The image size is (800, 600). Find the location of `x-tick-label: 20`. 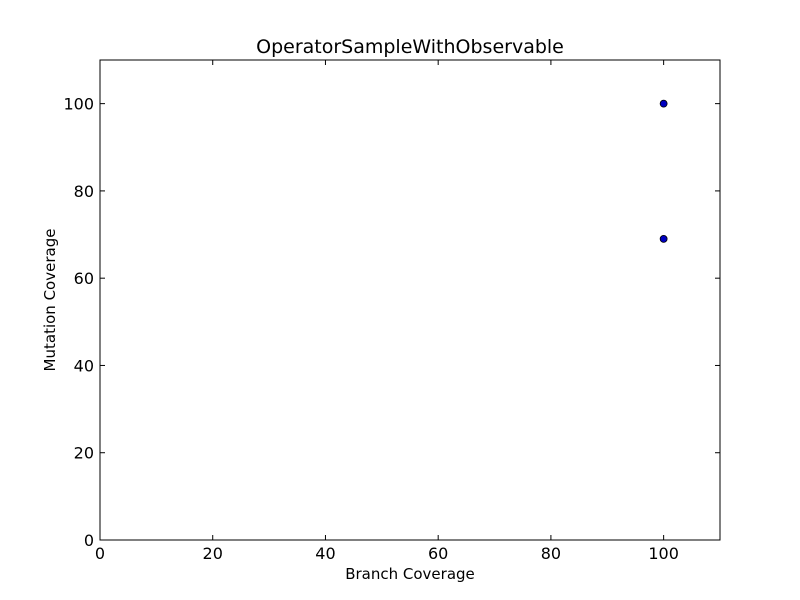

x-tick-label: 20 is located at coordinates (213, 553).